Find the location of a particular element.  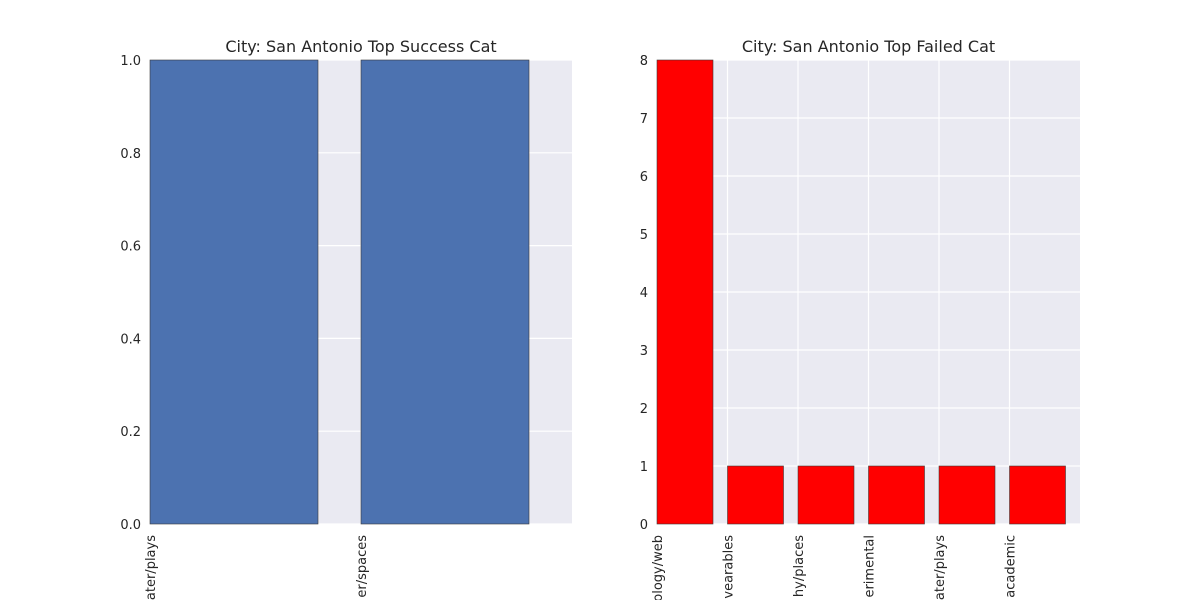

success-x-ticks: ater/plays er/spaces is located at coordinates (257, 567).